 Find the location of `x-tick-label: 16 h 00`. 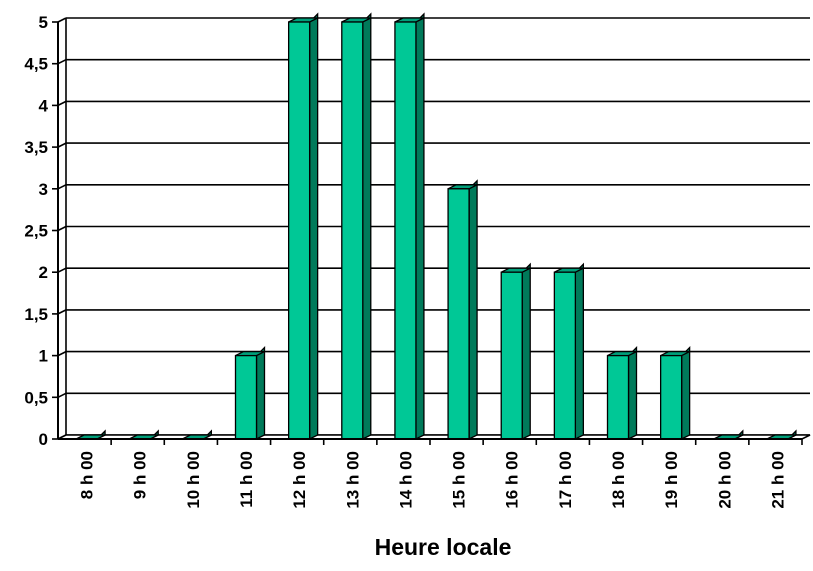

x-tick-label: 16 h 00 is located at coordinates (512, 480).